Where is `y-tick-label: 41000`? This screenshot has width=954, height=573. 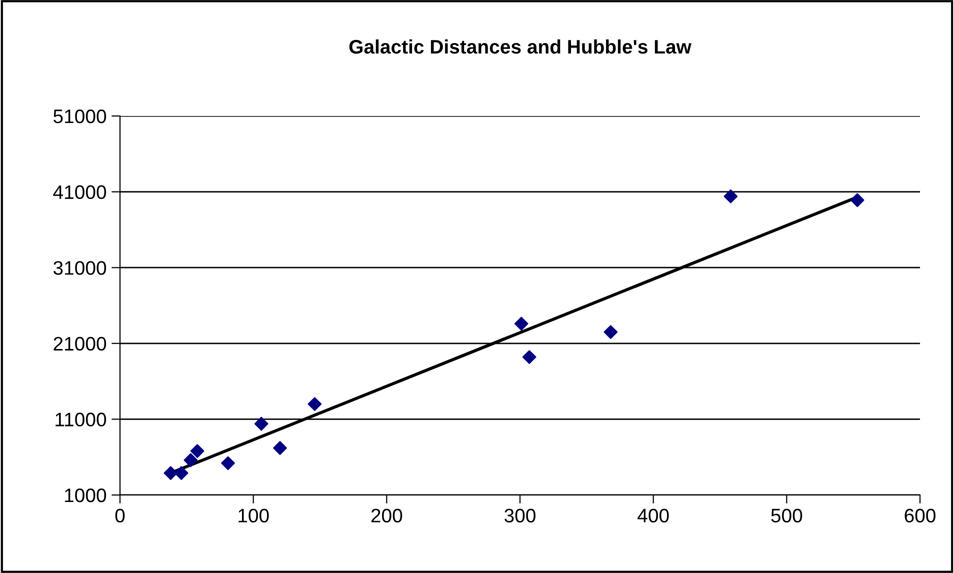
y-tick-label: 41000 is located at coordinates (79, 192).